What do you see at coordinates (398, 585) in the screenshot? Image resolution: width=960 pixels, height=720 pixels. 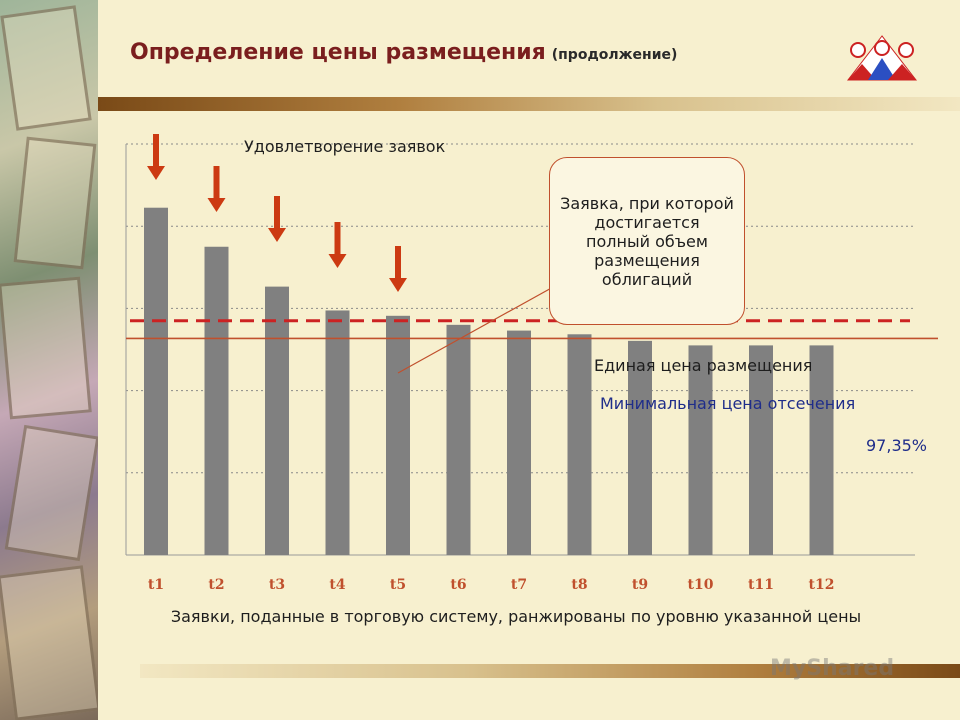 I see `x-tick-label-t5: t5` at bounding box center [398, 585].